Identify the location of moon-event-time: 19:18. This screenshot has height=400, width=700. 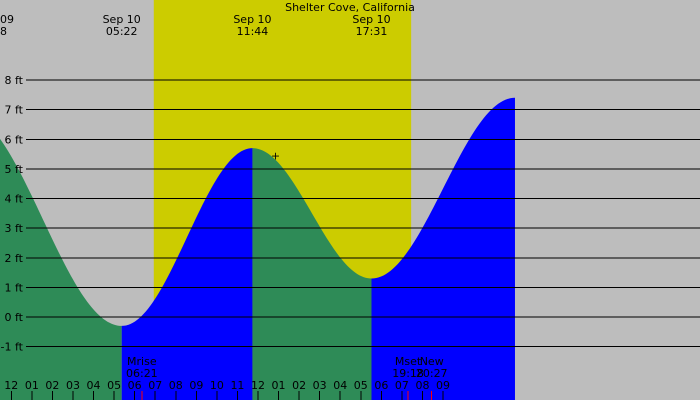
(408, 373).